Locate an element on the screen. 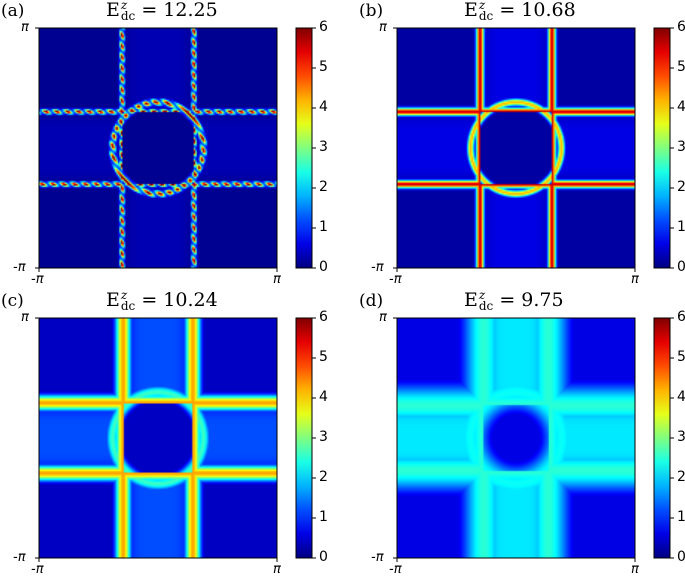  panel-label: (d) is located at coordinates (371, 301).